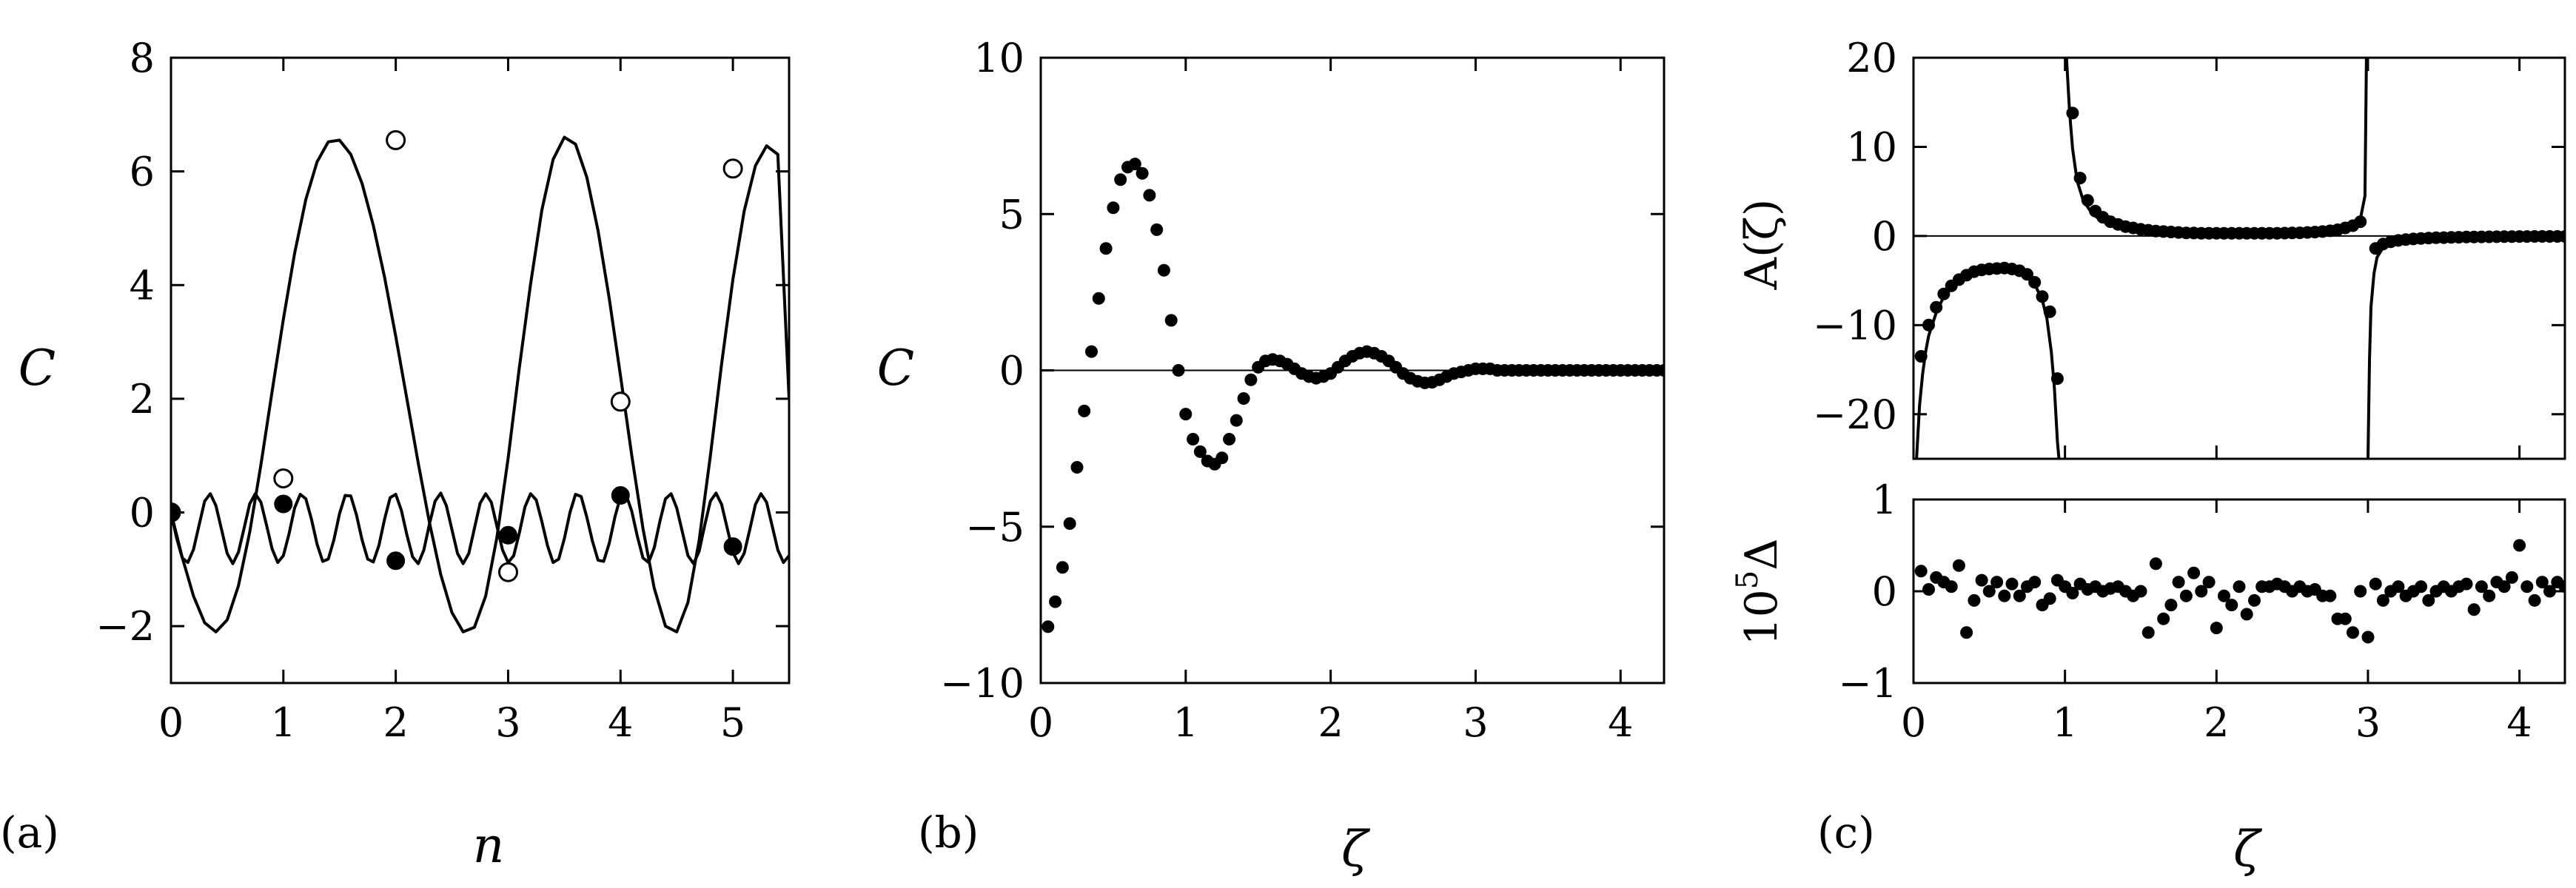 Image resolution: width=2576 pixels, height=888 pixels. I want to click on panel-c-top-plot-area, so click(2239, 258).